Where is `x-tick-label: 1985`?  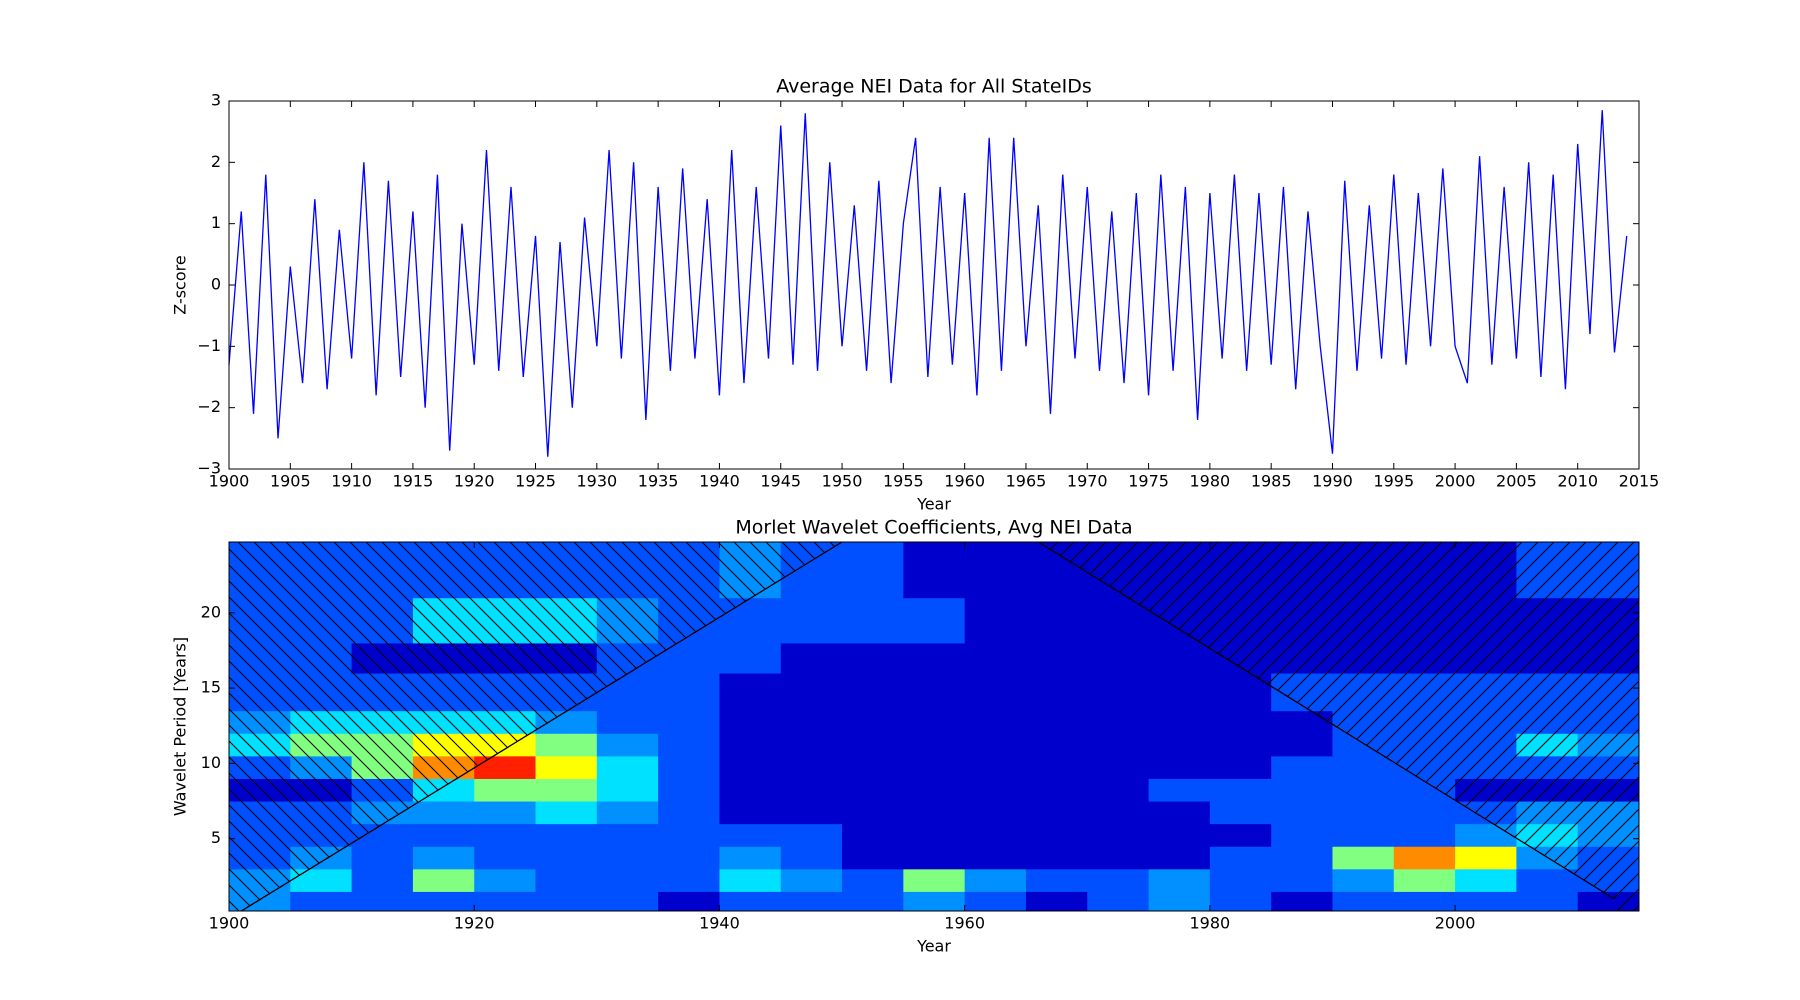
x-tick-label: 1985 is located at coordinates (1271, 481).